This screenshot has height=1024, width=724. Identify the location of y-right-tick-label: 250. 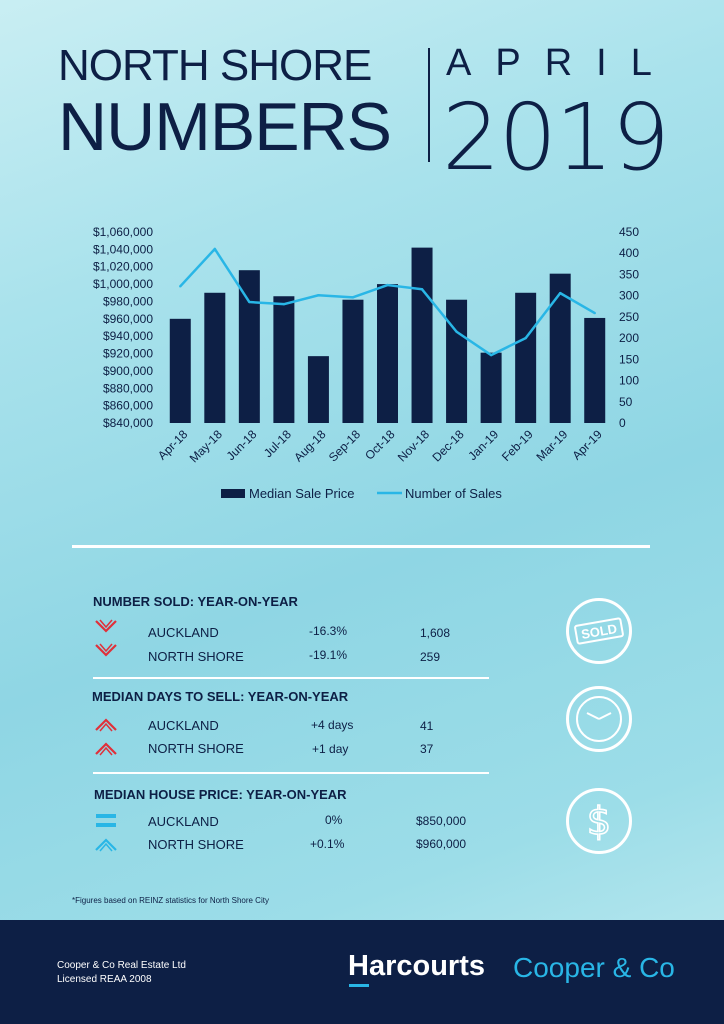
(629, 317).